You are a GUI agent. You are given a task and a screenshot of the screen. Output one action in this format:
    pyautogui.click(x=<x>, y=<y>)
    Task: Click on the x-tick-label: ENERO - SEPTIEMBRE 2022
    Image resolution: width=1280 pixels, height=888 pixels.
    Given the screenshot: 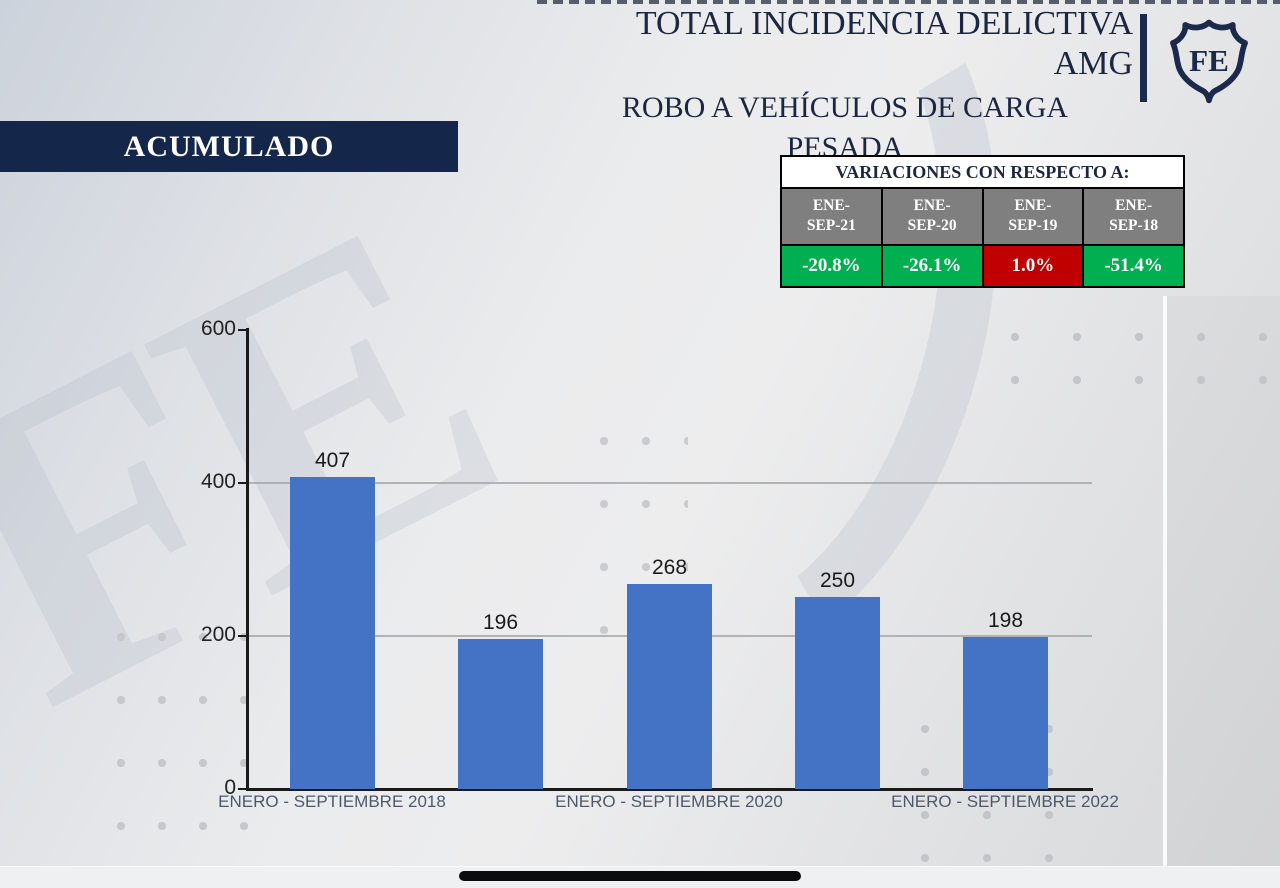 What is the action you would take?
    pyautogui.click(x=1005, y=801)
    